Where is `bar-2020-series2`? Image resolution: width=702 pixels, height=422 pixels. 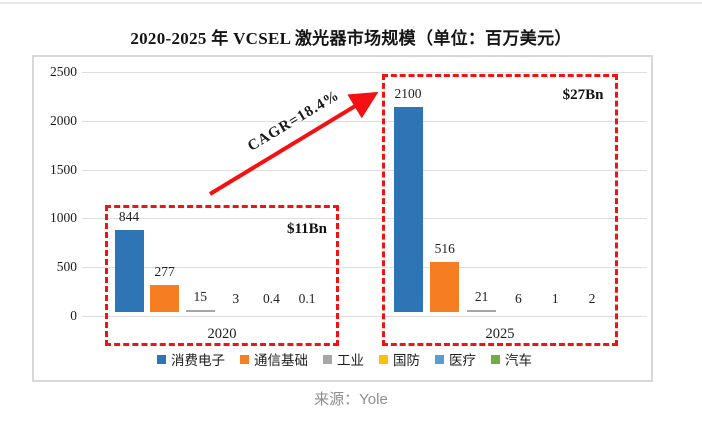 bar-2020-series2 is located at coordinates (200, 311).